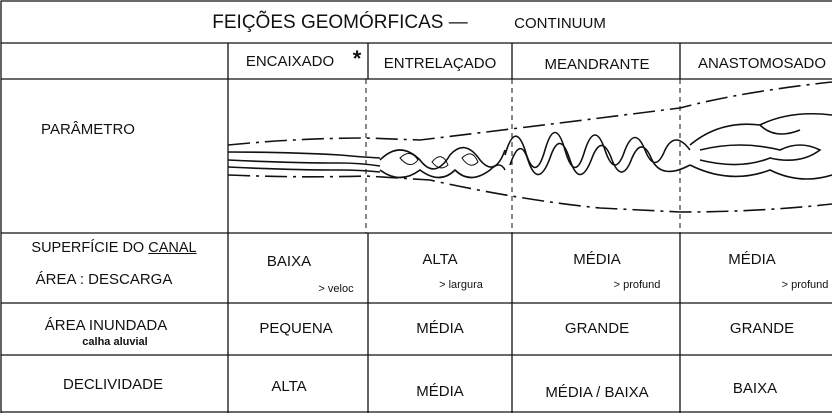 The image size is (832, 413). What do you see at coordinates (440, 63) in the screenshot?
I see `column-header: ENTRELAÇADO` at bounding box center [440, 63].